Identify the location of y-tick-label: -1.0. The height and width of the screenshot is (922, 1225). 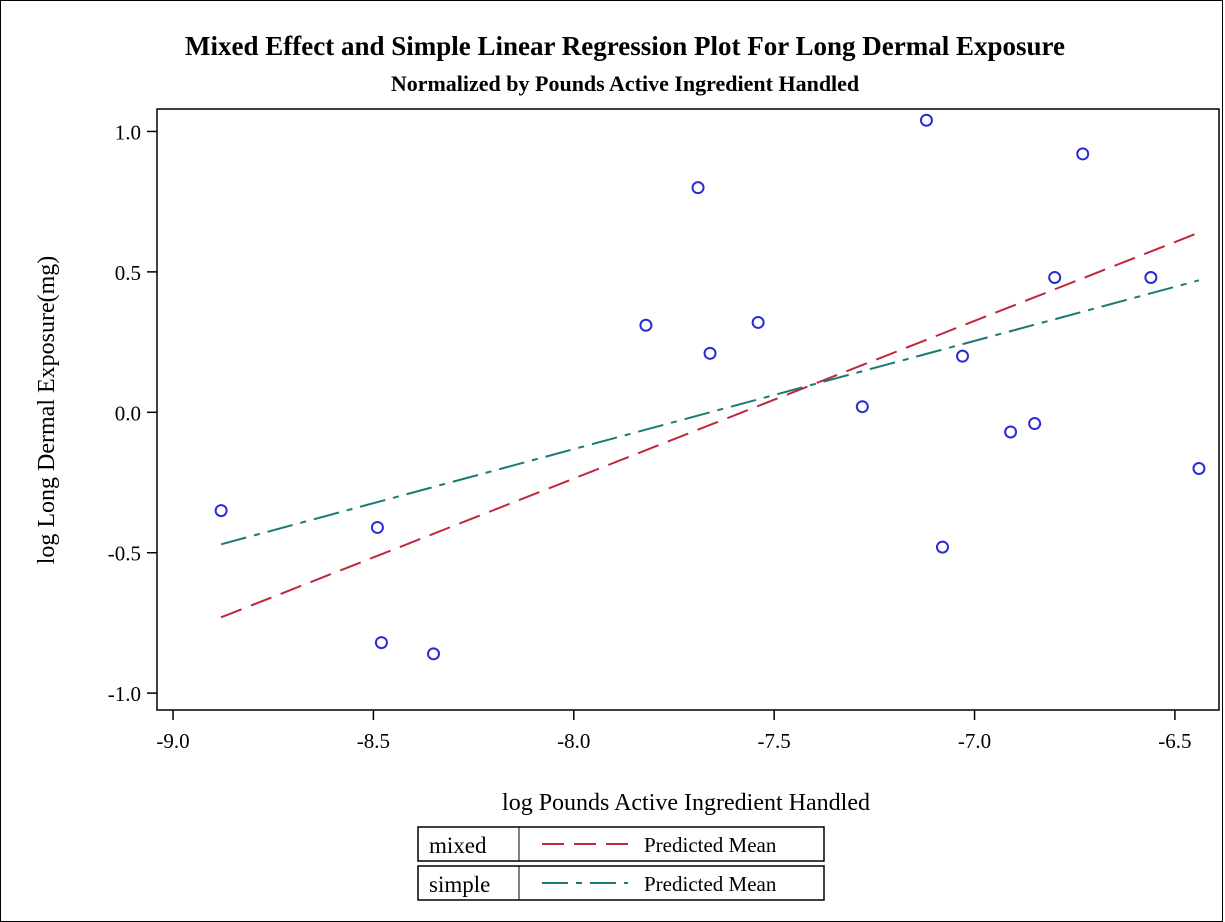
(124, 694).